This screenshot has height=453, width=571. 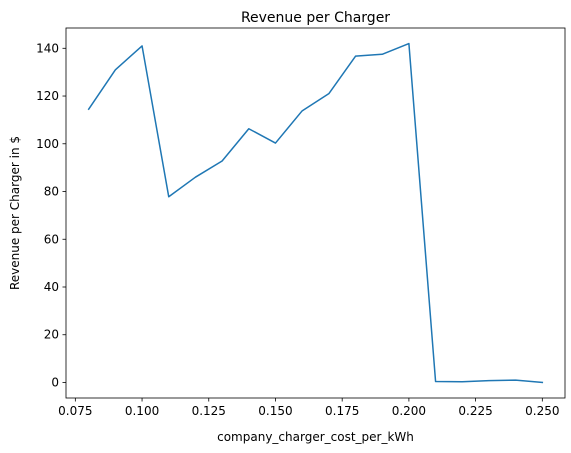 What do you see at coordinates (315, 437) in the screenshot?
I see `x-axis-title: company_charger_cost_per_kWh` at bounding box center [315, 437].